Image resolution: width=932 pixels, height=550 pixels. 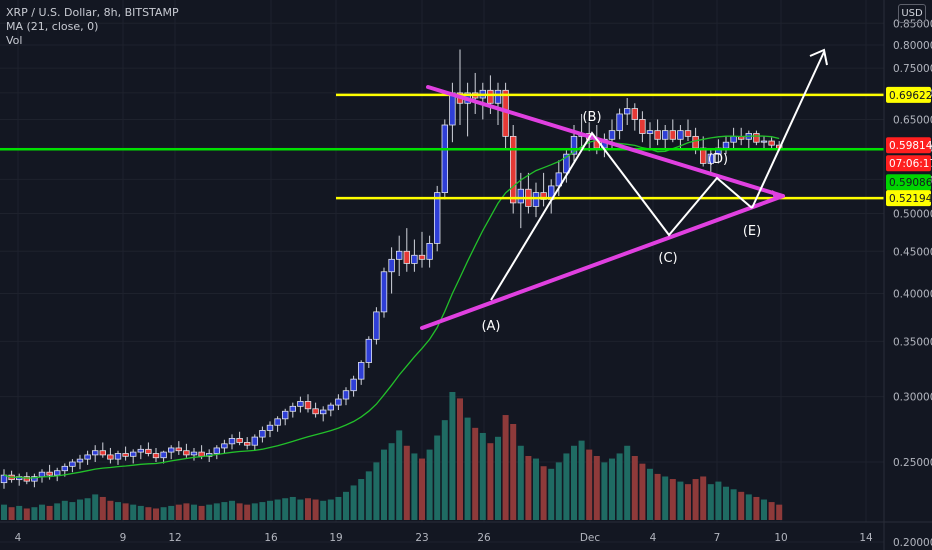 What do you see at coordinates (605, 141) in the screenshot?
I see `triangle-upper-line` at bounding box center [605, 141].